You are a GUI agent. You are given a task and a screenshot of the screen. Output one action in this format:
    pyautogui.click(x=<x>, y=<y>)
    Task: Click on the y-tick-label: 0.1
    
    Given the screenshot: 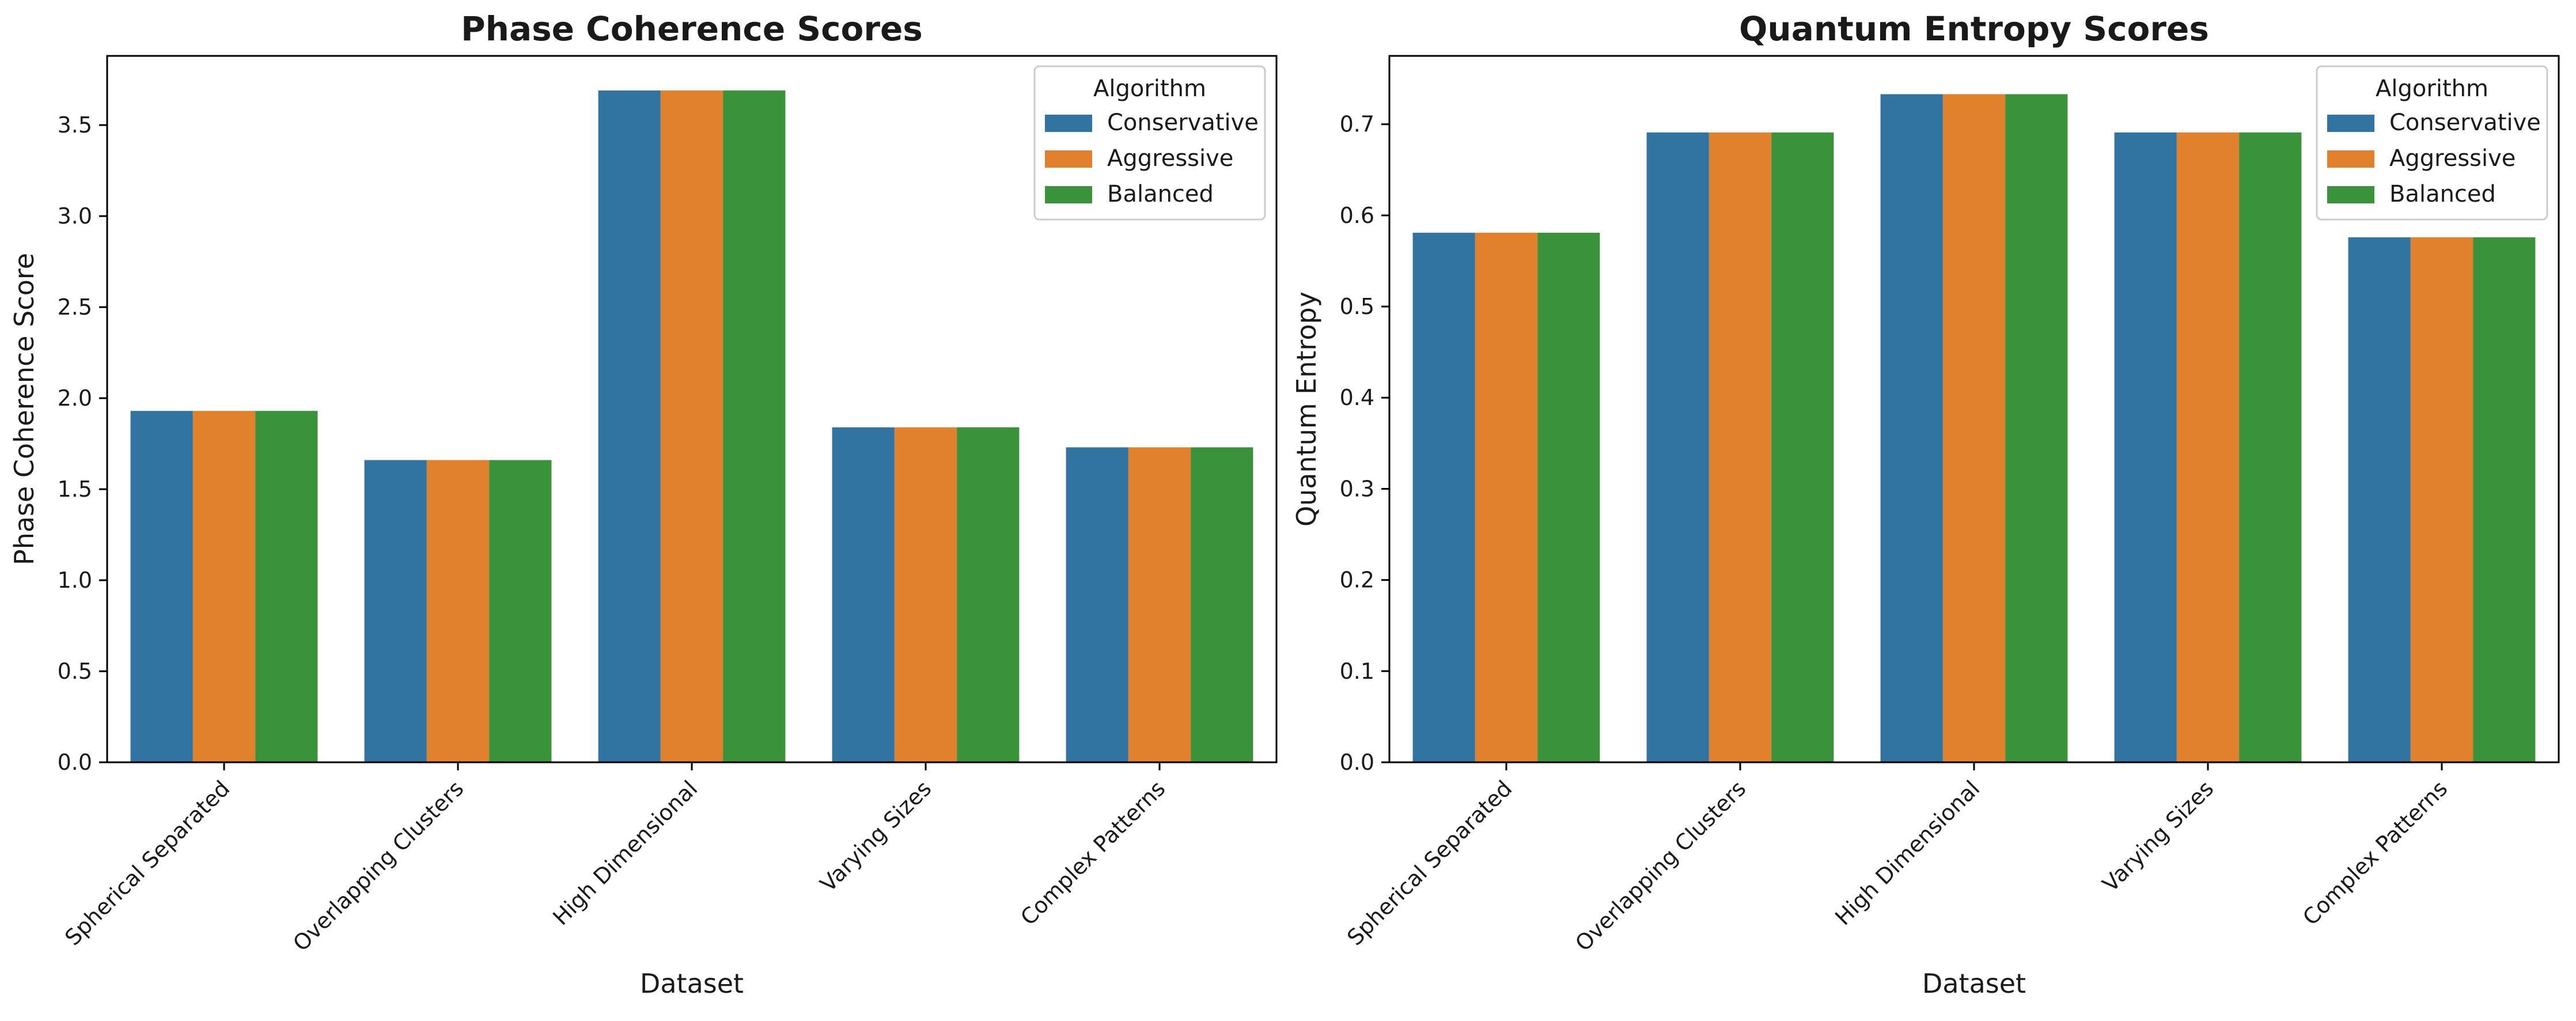 What is the action you would take?
    pyautogui.click(x=1357, y=671)
    